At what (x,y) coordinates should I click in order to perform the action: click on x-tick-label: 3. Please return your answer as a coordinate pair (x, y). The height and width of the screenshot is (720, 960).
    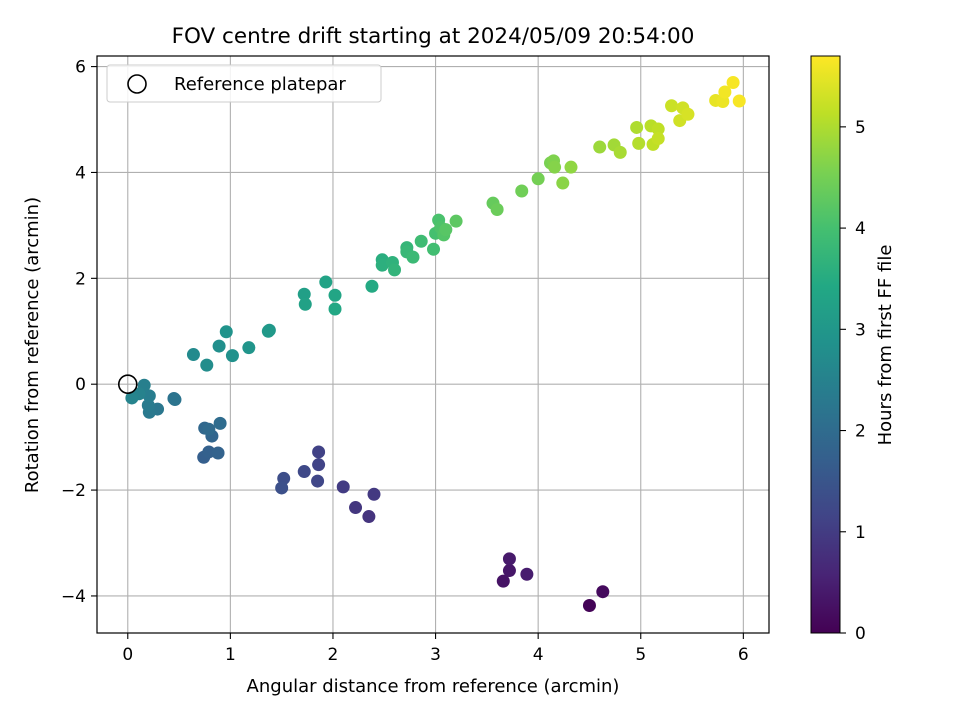
    Looking at the image, I should click on (435, 655).